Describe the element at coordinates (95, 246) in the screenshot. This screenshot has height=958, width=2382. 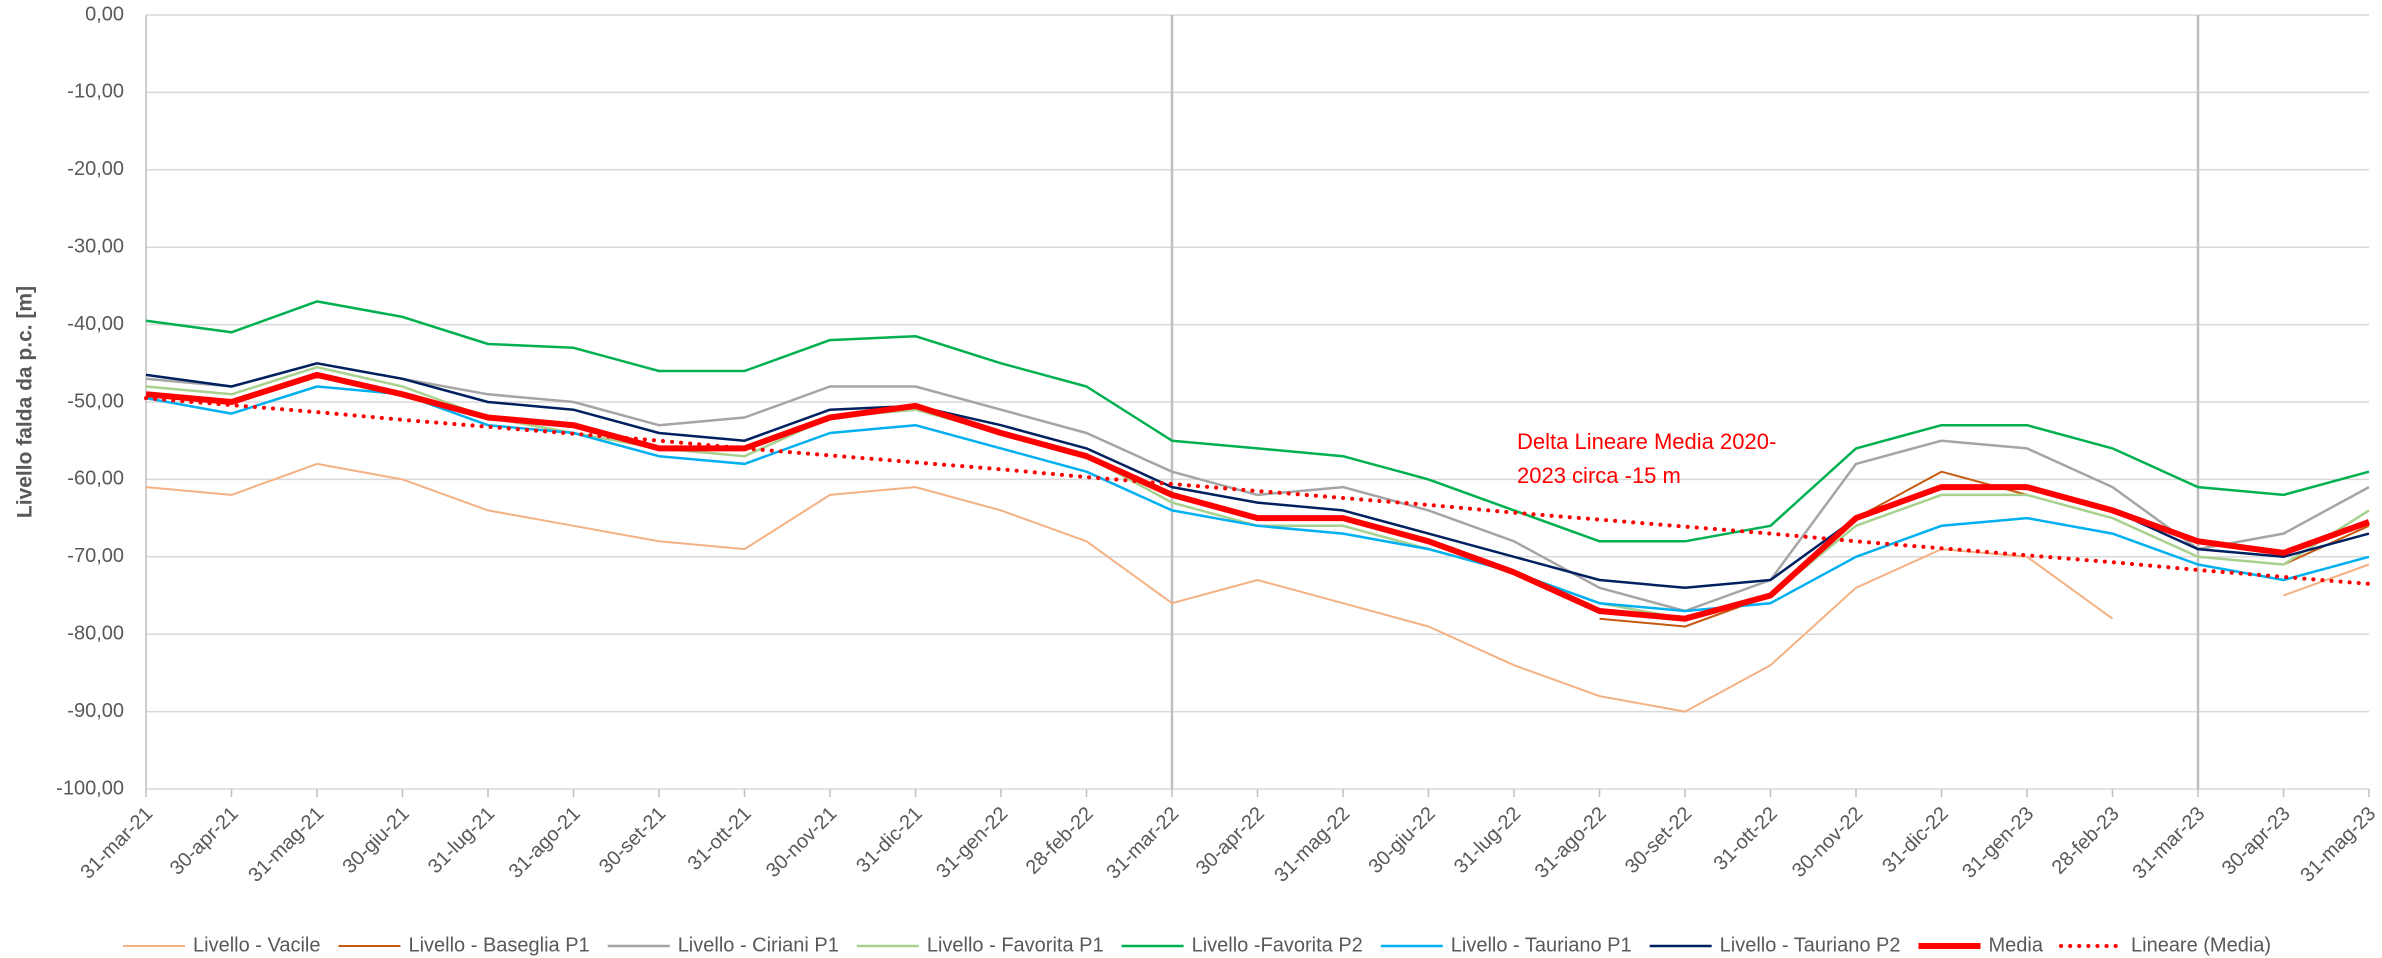
I see `y-tick-label: -30,00` at that location.